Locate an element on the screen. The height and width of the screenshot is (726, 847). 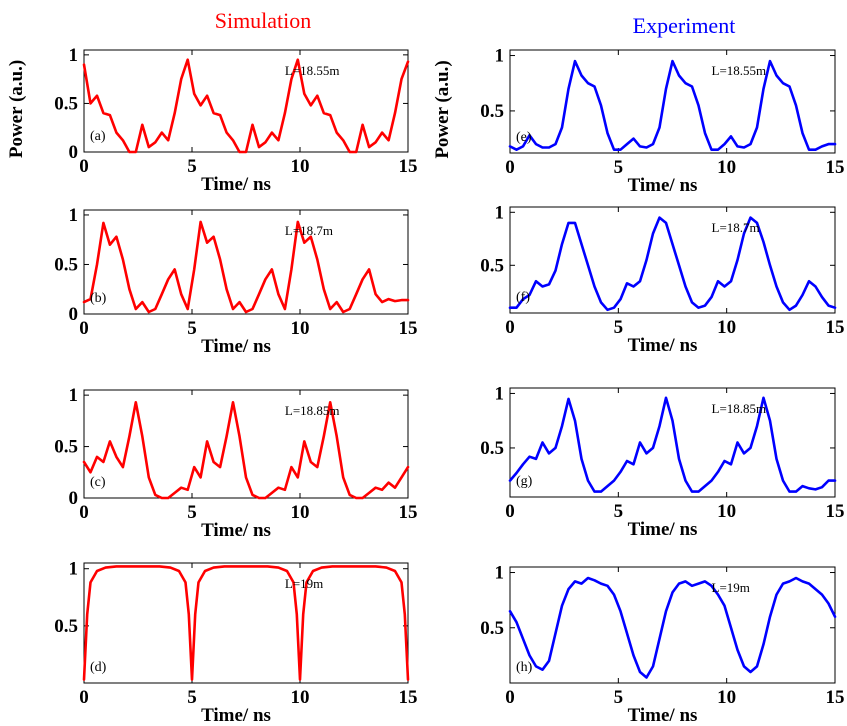
panel-c: 0 5 10 15 0 0.5 1 Time/ ns (c) L=18.85m is located at coordinates (235, 463).